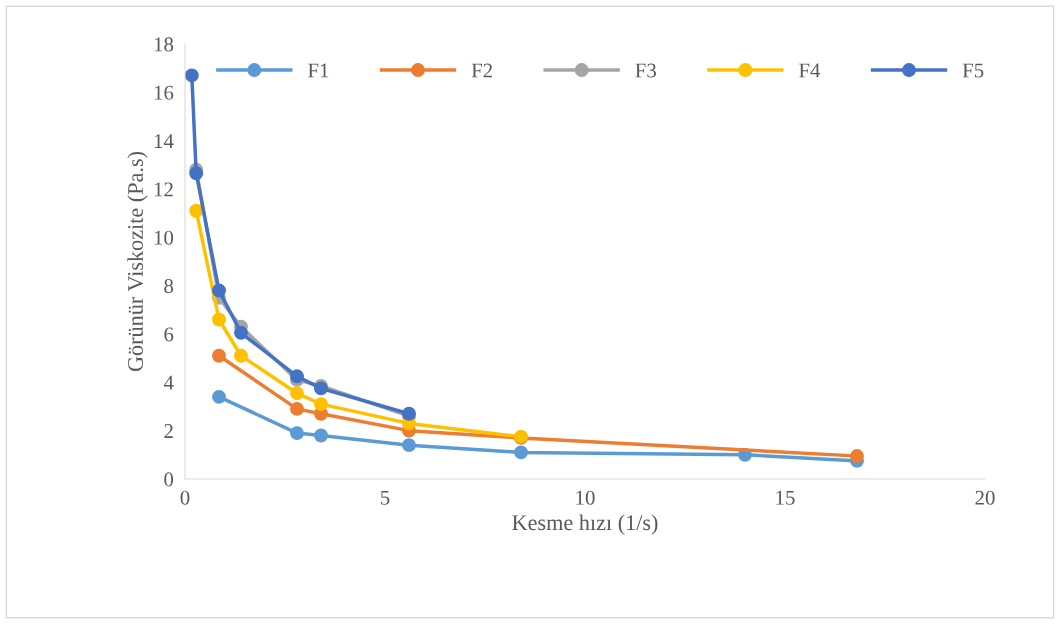 This screenshot has width=1060, height=624. I want to click on y-tick-label: 18, so click(164, 44).